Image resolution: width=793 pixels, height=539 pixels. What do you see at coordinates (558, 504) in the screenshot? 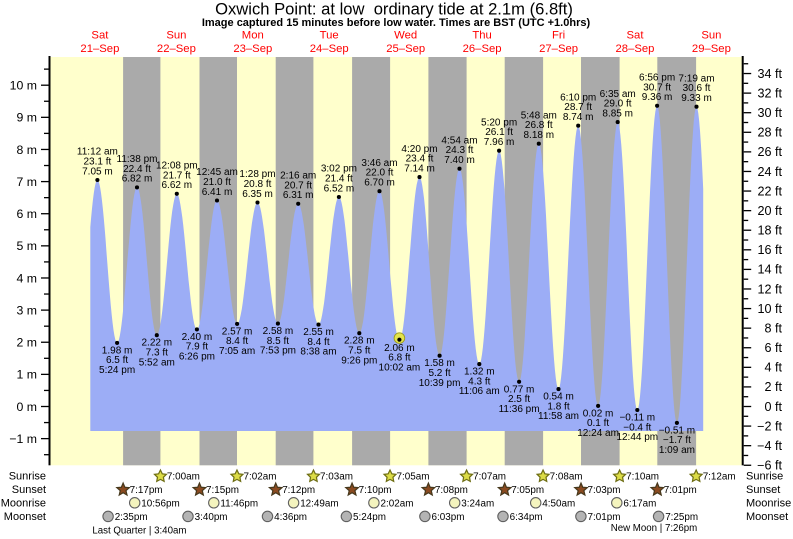
I see `svg-text: 4:50am` at bounding box center [558, 504].